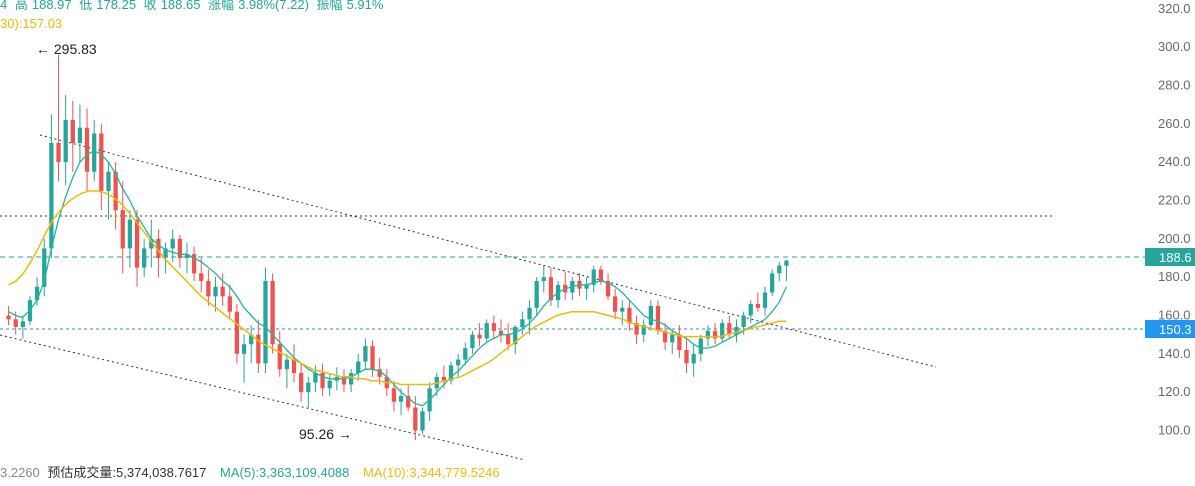  I want to click on volume-fragment: 3.2260, so click(20, 472).